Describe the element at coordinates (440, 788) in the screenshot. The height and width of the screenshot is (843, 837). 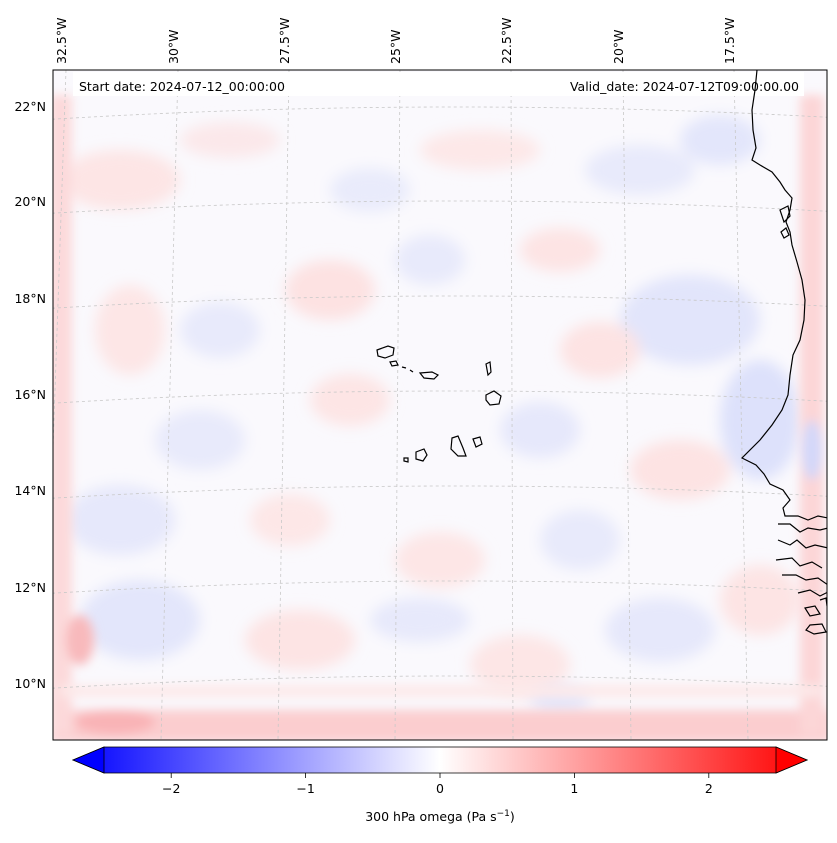
I see `colorbar-tick-label: 0` at that location.